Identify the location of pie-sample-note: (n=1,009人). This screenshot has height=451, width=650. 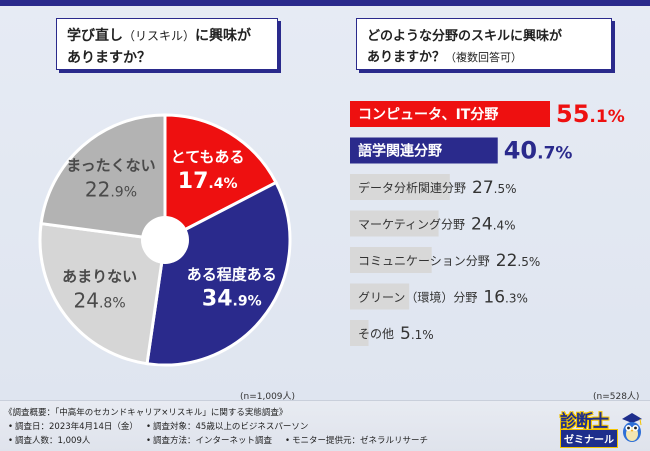
(268, 397).